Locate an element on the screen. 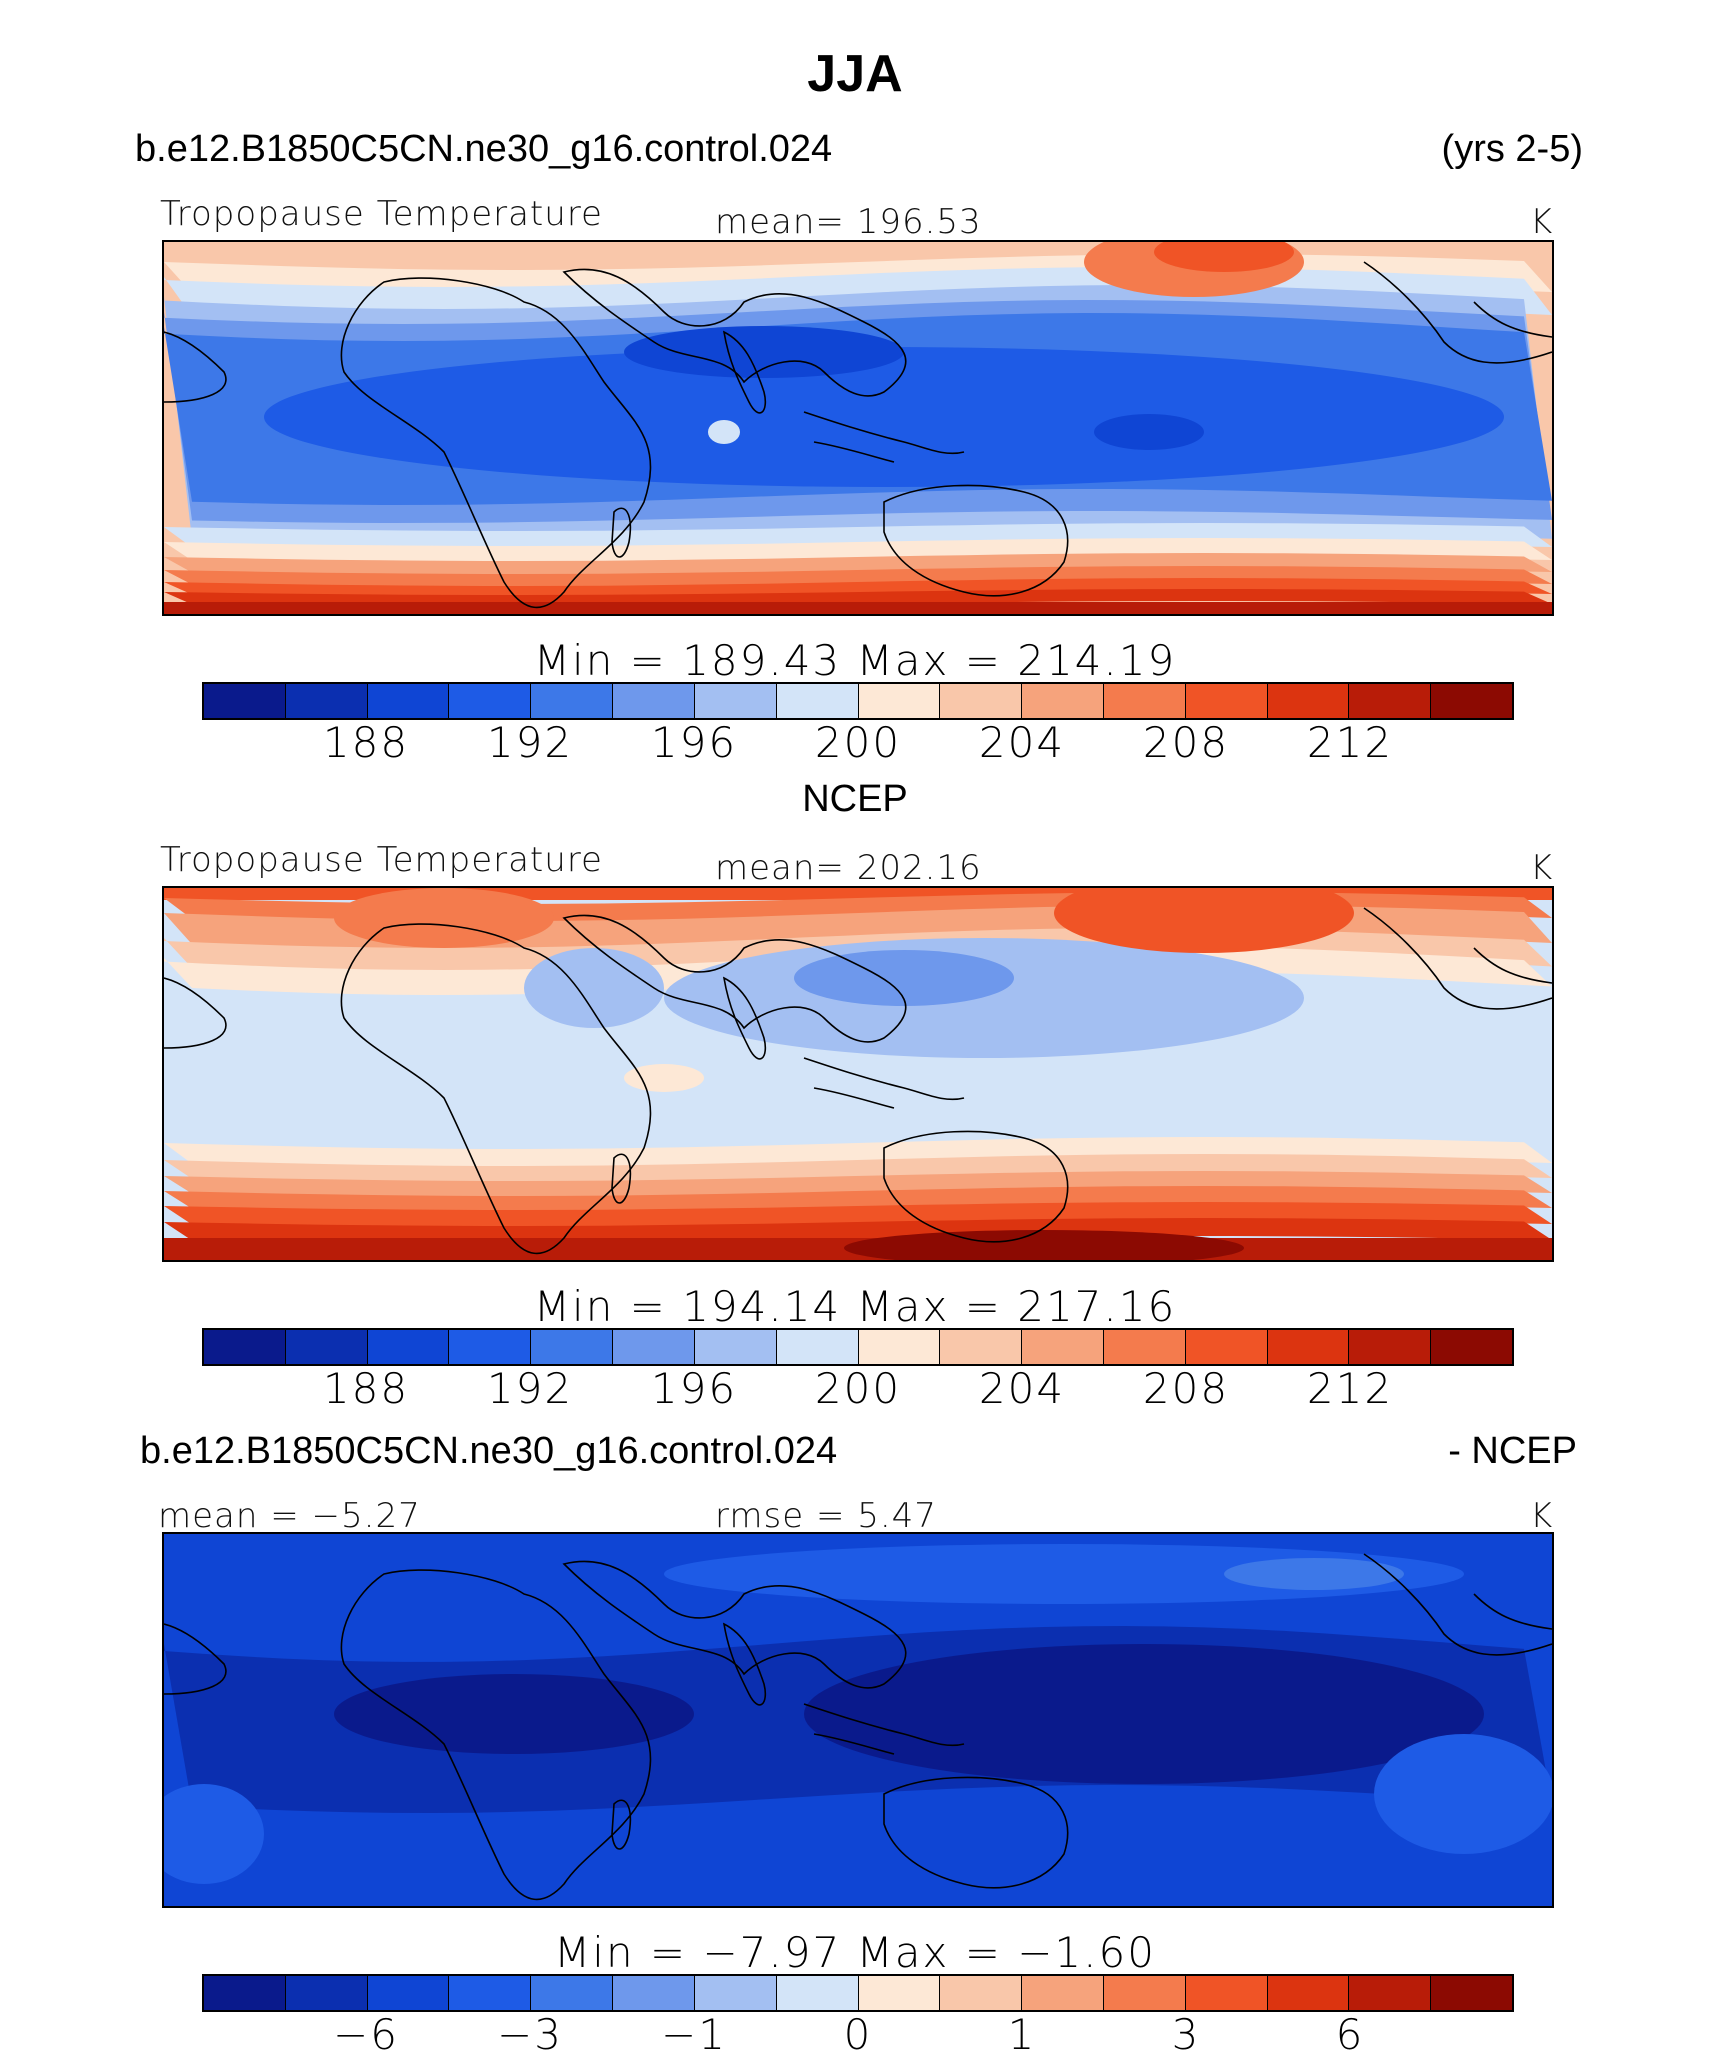 The width and height of the screenshot is (1710, 2064). panel1-minmax: Min = 189.43 Max = 214.19 is located at coordinates (855, 660).